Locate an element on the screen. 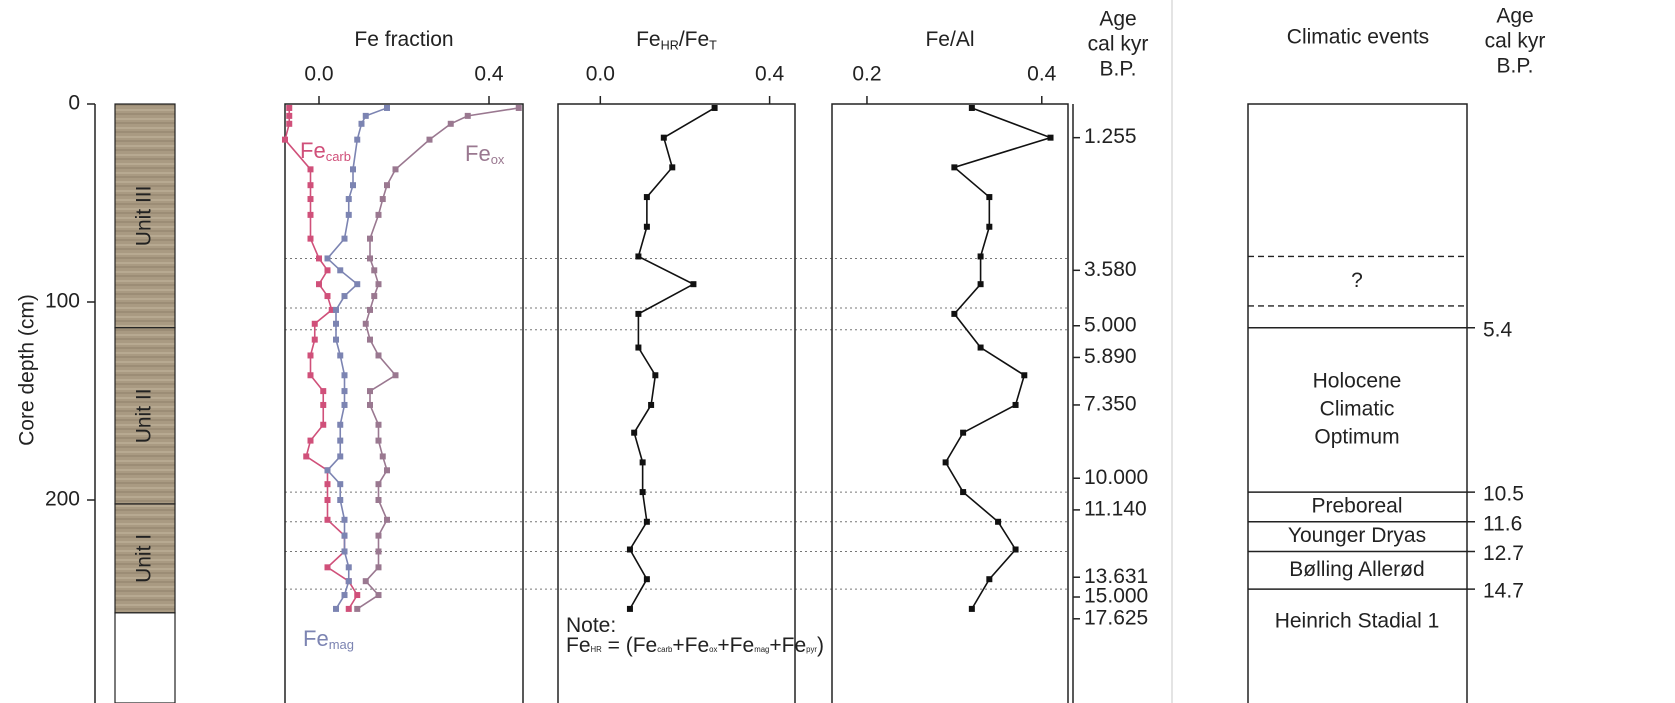  rich-text: Fe fraction is located at coordinates (403, 39).